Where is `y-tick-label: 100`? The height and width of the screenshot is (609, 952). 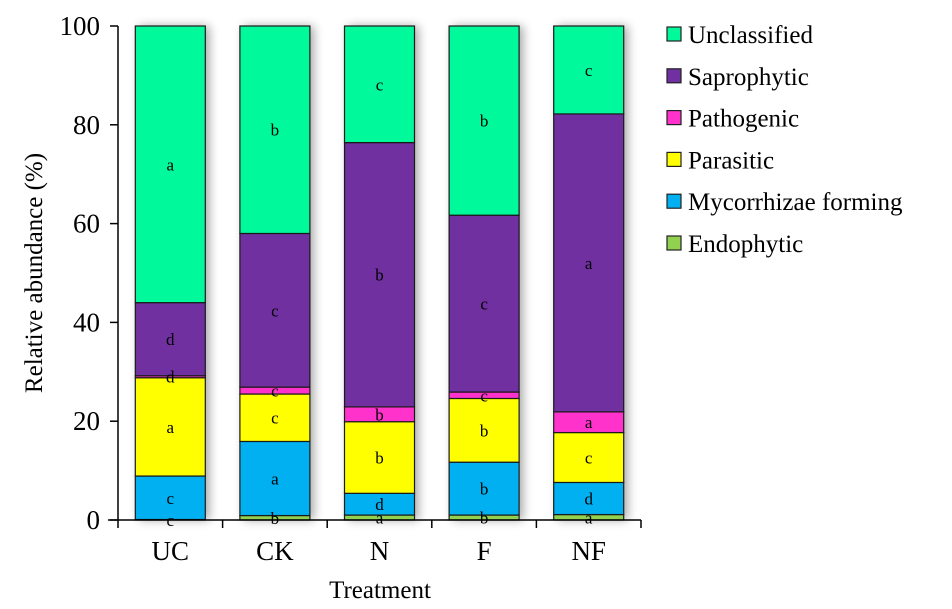
y-tick-label: 100 is located at coordinates (80, 26).